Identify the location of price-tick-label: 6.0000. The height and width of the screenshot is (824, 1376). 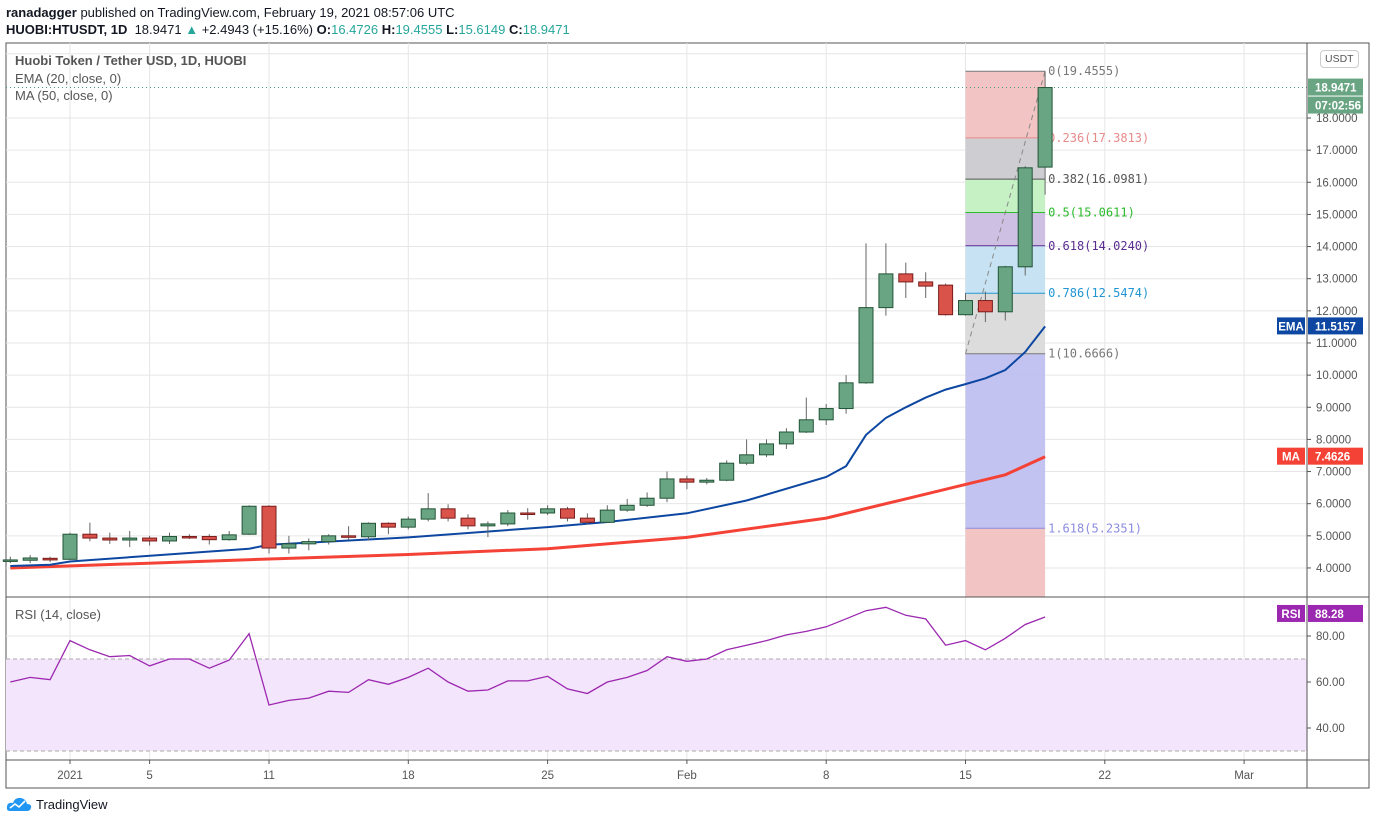
(1333, 505).